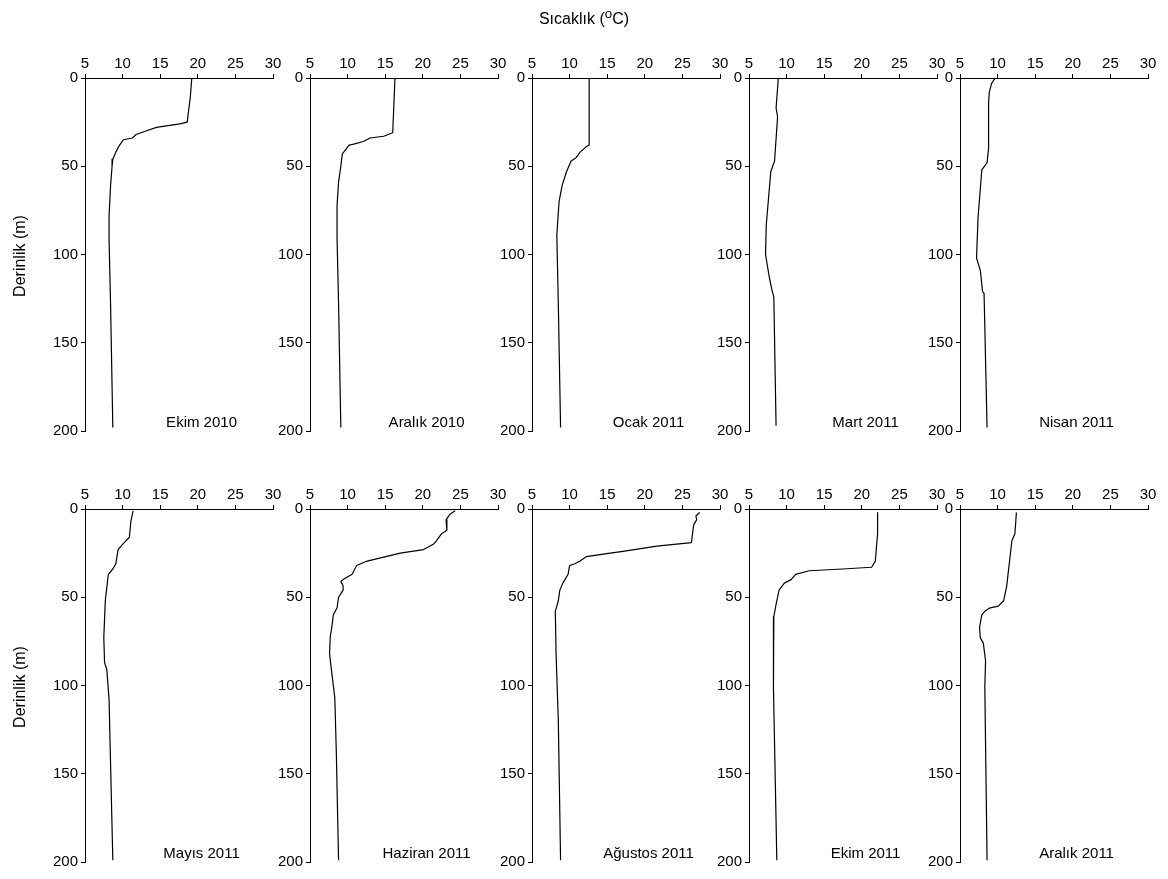 Image resolution: width=1168 pixels, height=879 pixels. What do you see at coordinates (1076, 421) in the screenshot?
I see `text: Nisan 2011` at bounding box center [1076, 421].